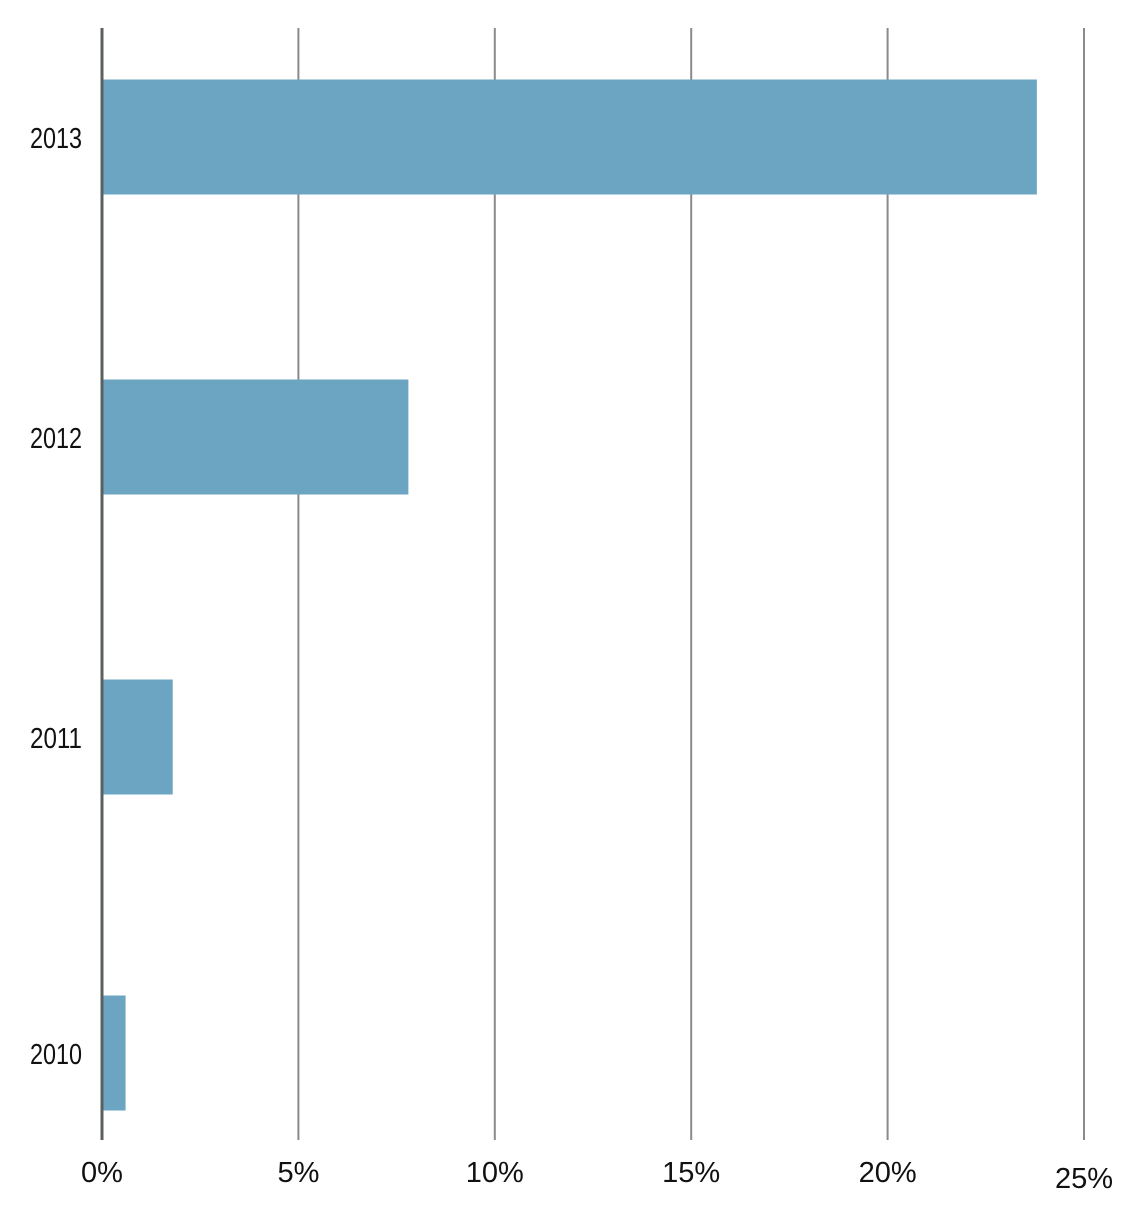 This screenshot has height=1216, width=1123. What do you see at coordinates (56, 139) in the screenshot?
I see `y-tick-label-2013: 2013` at bounding box center [56, 139].